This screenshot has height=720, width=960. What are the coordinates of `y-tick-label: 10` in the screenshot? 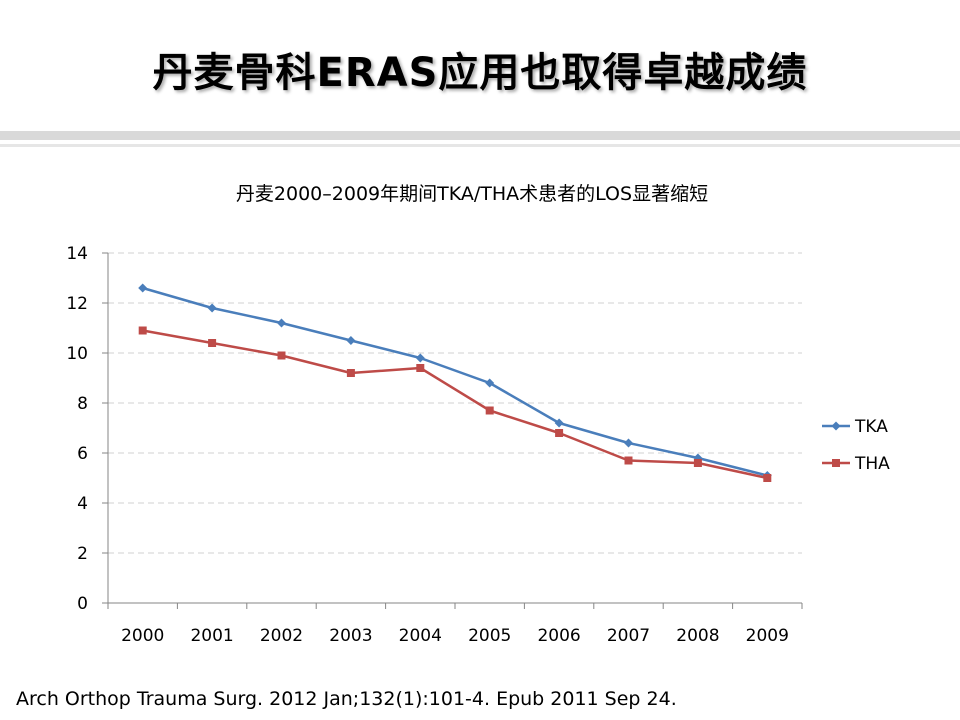 It's located at (77, 354).